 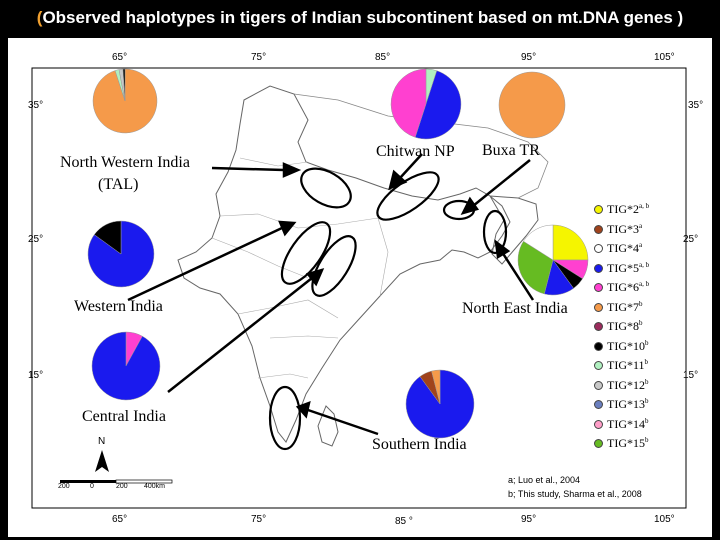 I want to click on tibet-outline, so click(x=421, y=146).